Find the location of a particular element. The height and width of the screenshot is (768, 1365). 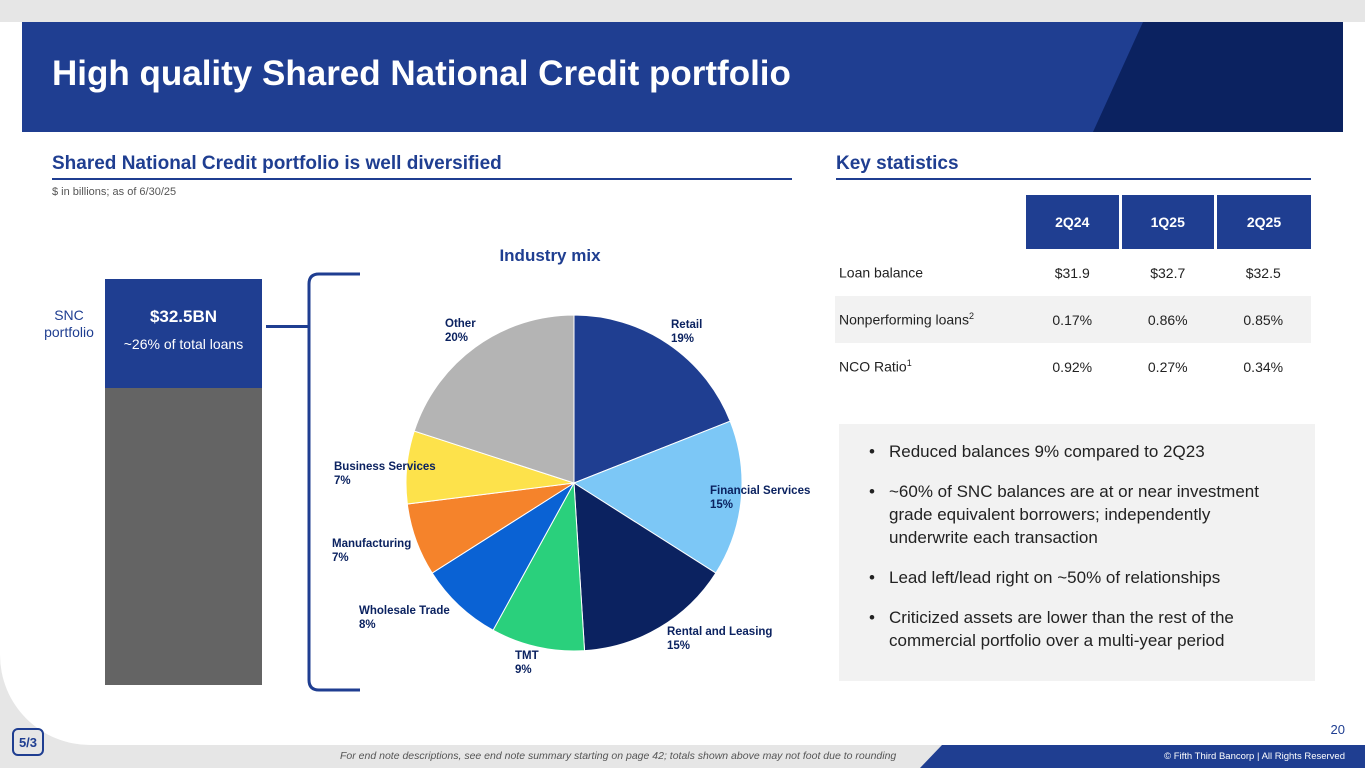

table-cell: $31.9 is located at coordinates (1072, 272).